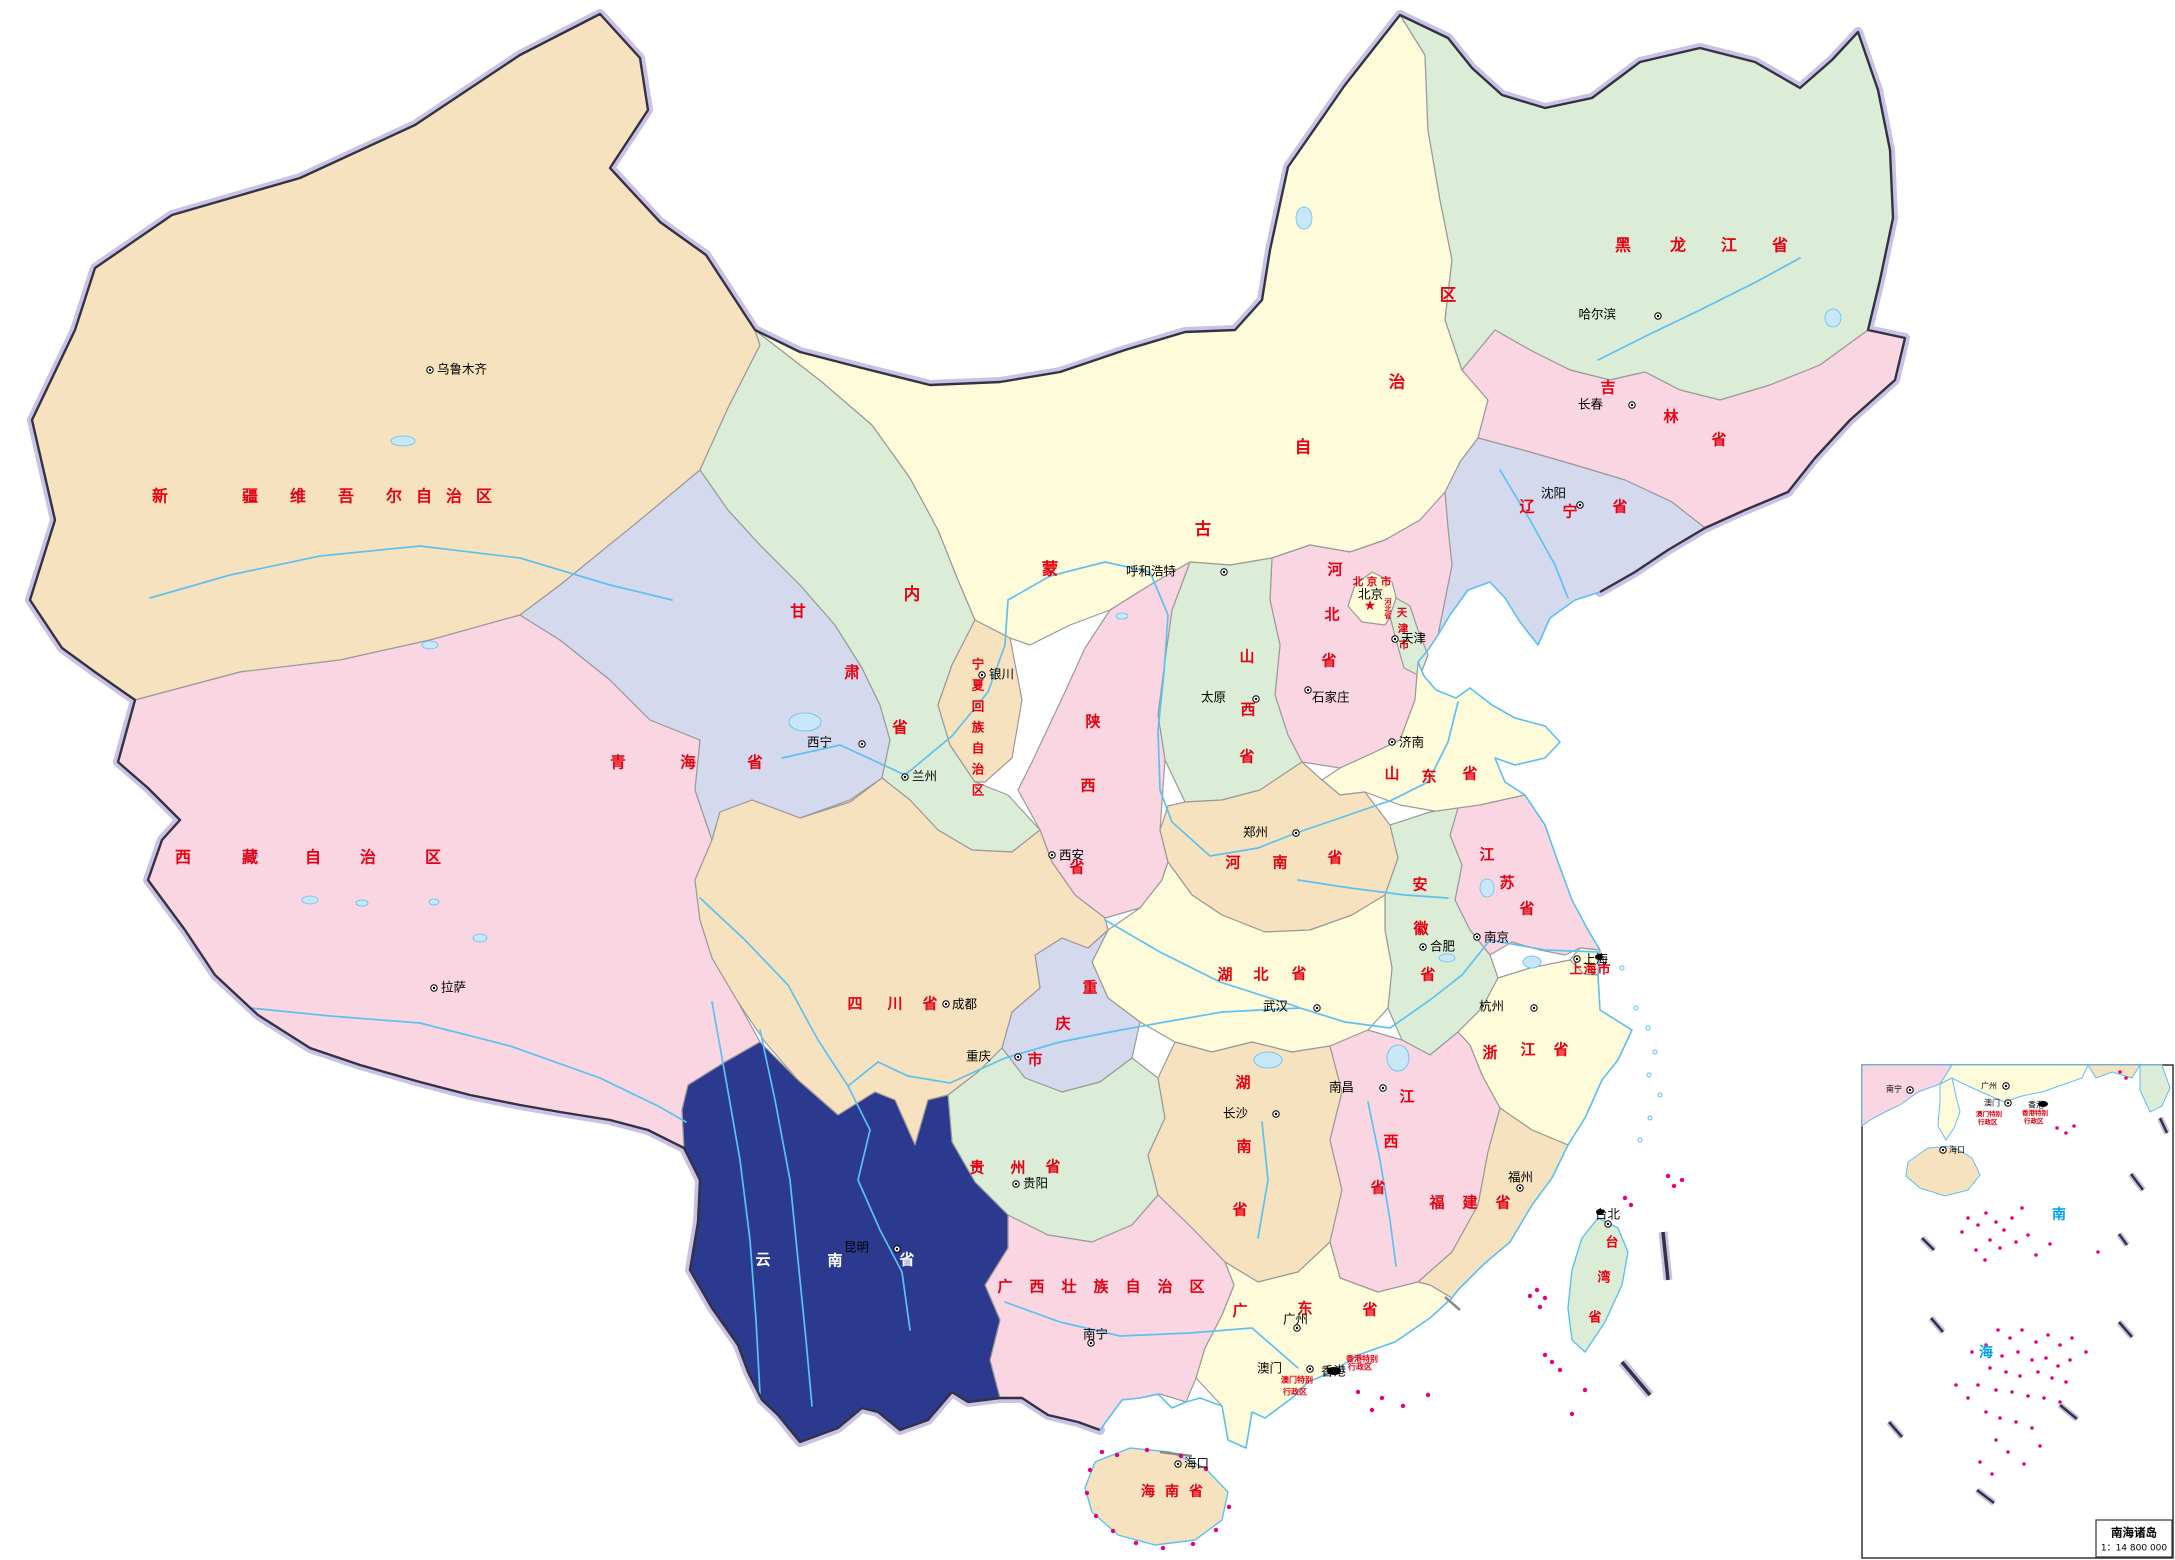 This screenshot has height=1560, width=2175. I want to click on city-xianggang: 香港, so click(1334, 1371).